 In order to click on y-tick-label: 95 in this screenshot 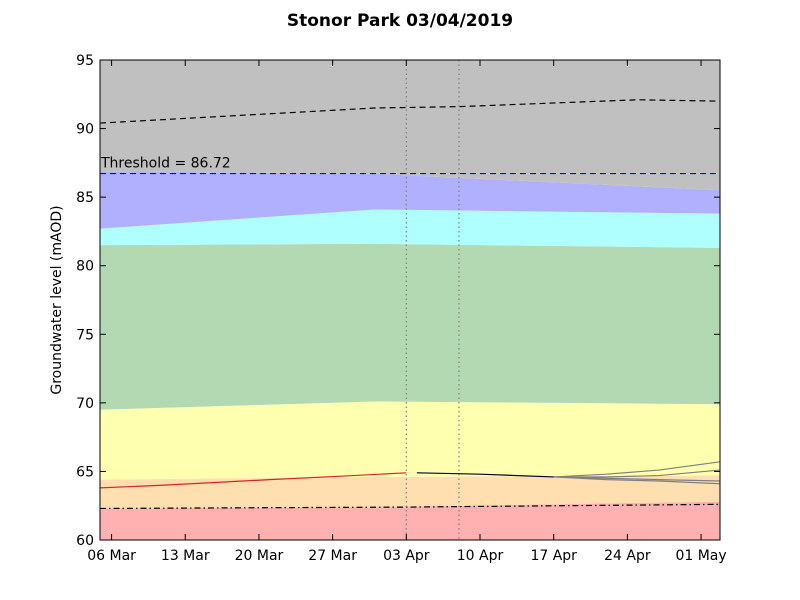, I will do `click(85, 61)`.